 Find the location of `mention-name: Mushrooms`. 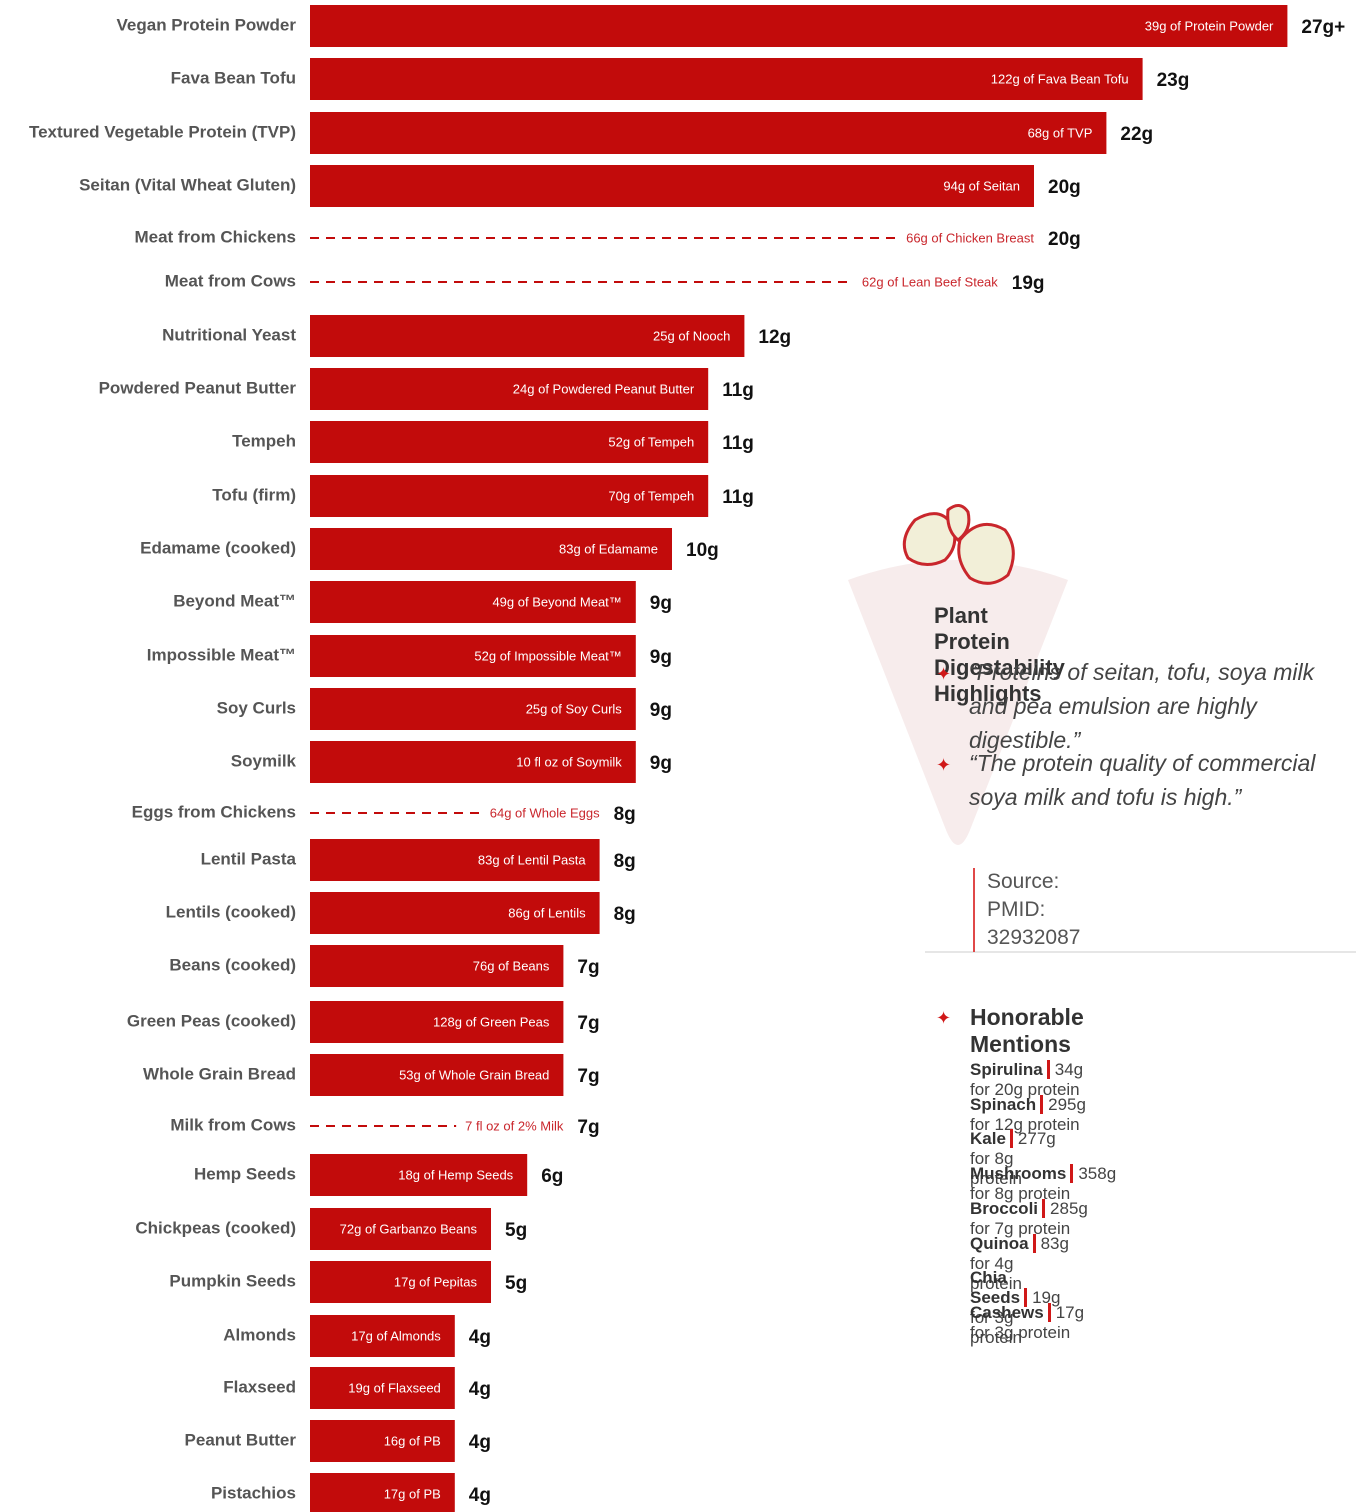

mention-name: Mushrooms is located at coordinates (1018, 1174).